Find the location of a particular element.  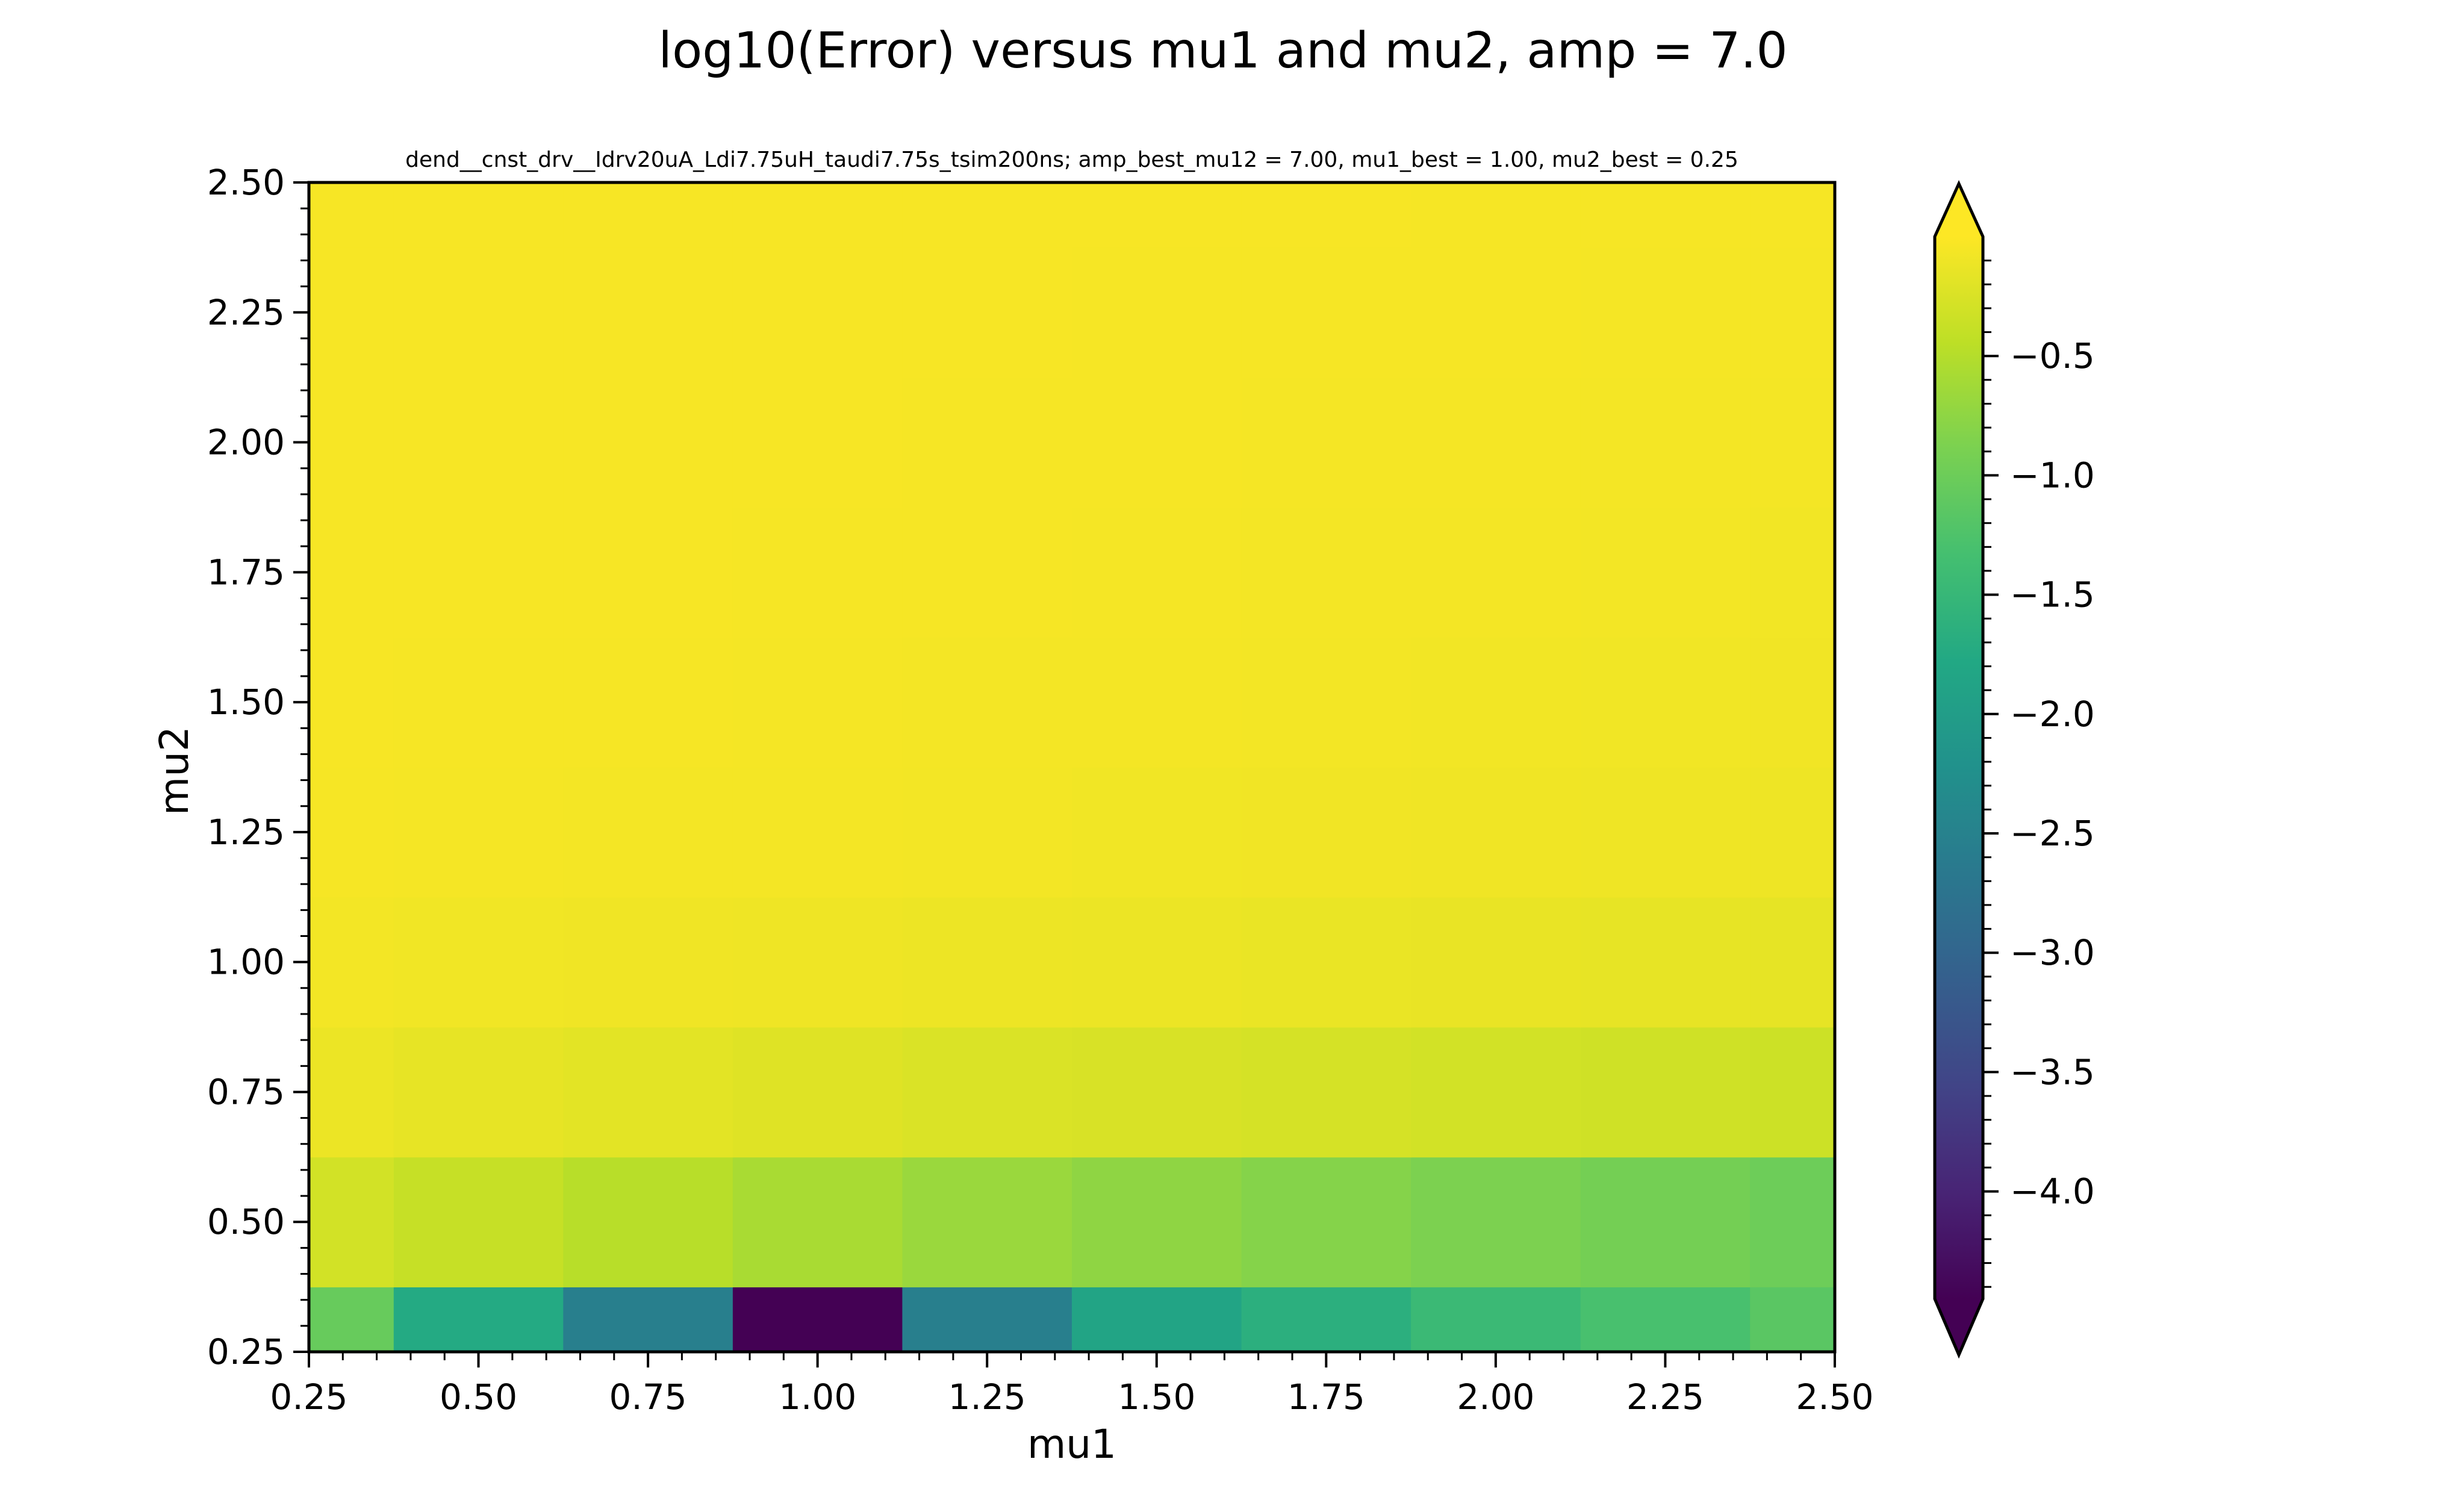

x-tick-label: 2.50 is located at coordinates (1834, 1397).